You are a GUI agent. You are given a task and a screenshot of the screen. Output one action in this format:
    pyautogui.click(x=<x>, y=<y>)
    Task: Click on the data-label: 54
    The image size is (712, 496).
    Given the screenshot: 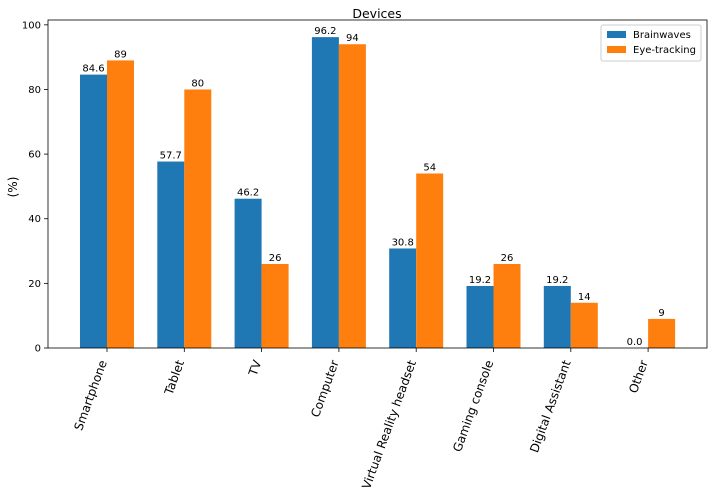 What is the action you would take?
    pyautogui.click(x=429, y=167)
    